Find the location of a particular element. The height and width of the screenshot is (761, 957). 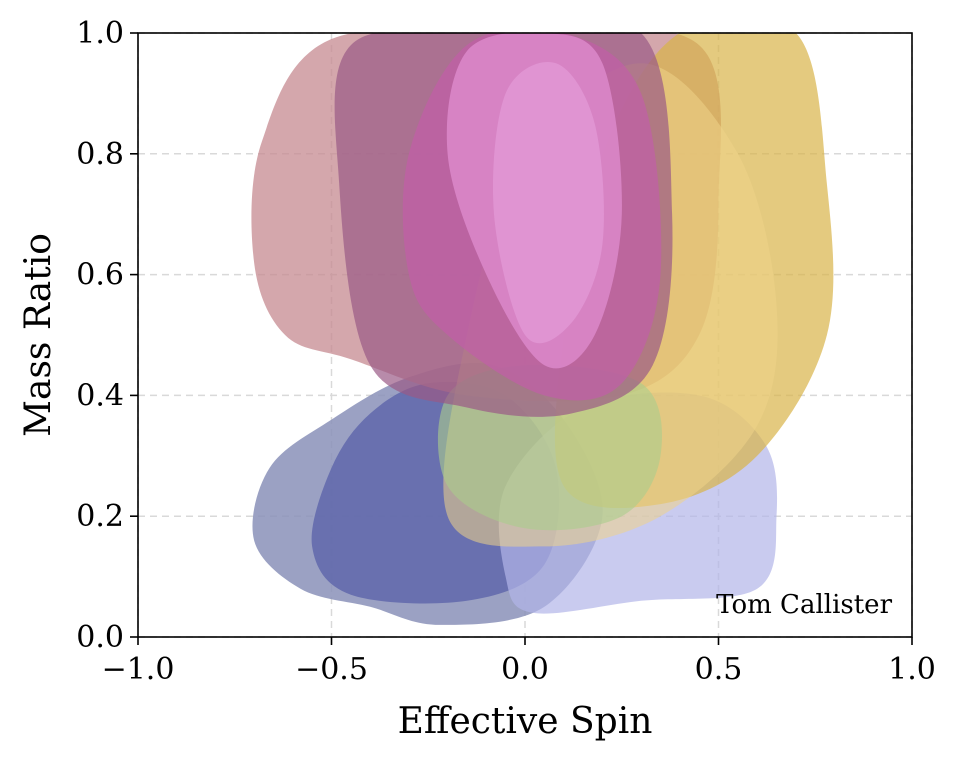

y-tick-label: 0.8 is located at coordinates (100, 154).